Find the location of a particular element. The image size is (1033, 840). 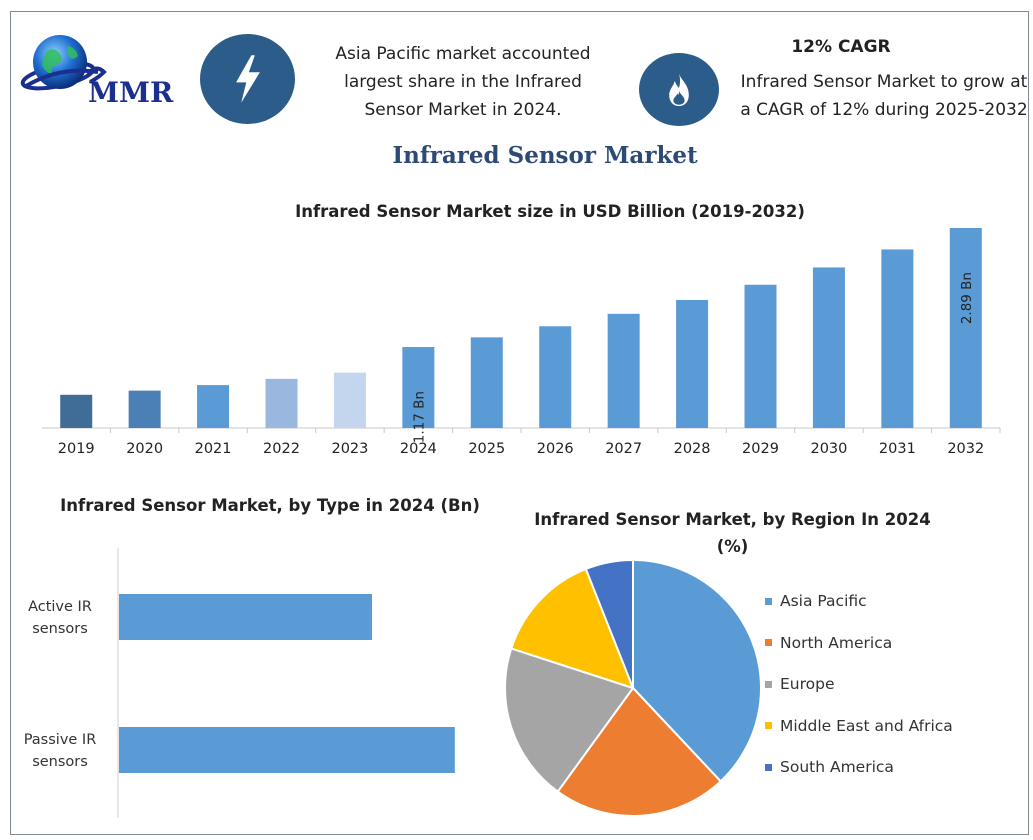

data-label-2032: 2.89 Bn is located at coordinates (967, 298).